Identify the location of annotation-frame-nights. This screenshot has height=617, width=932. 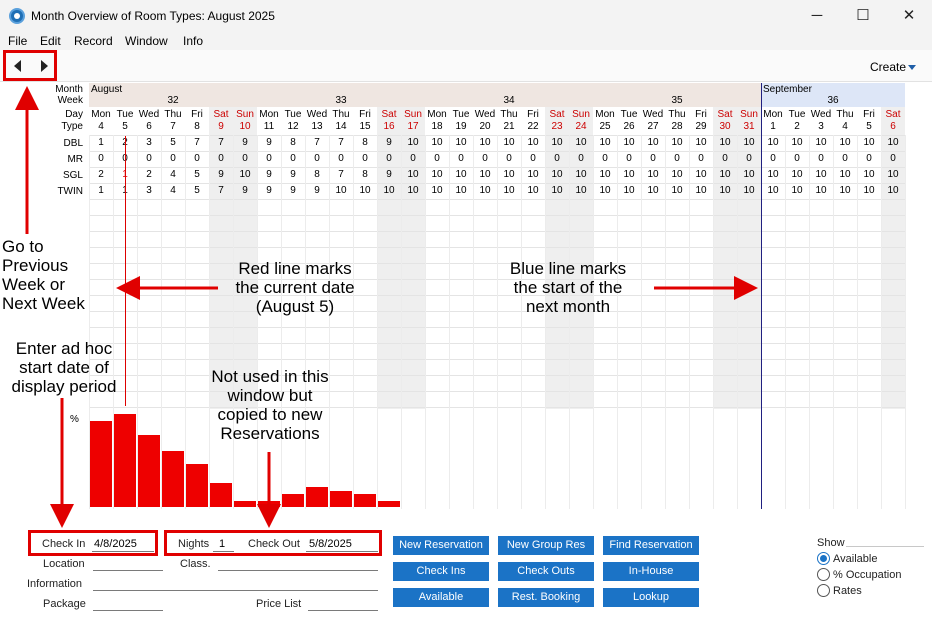
(273, 543).